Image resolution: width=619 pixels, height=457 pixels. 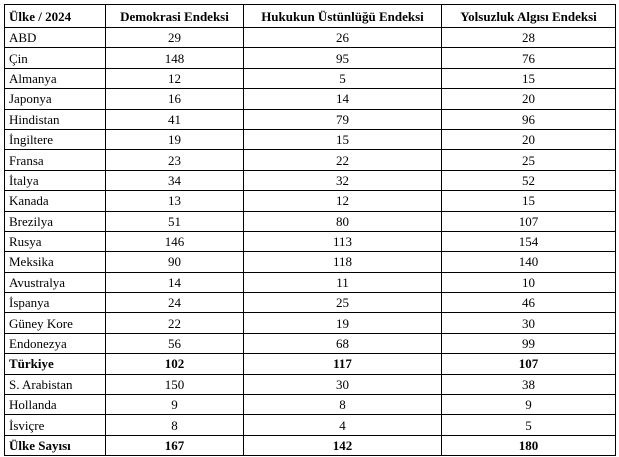 I want to click on table-cell: 26, so click(x=342, y=37).